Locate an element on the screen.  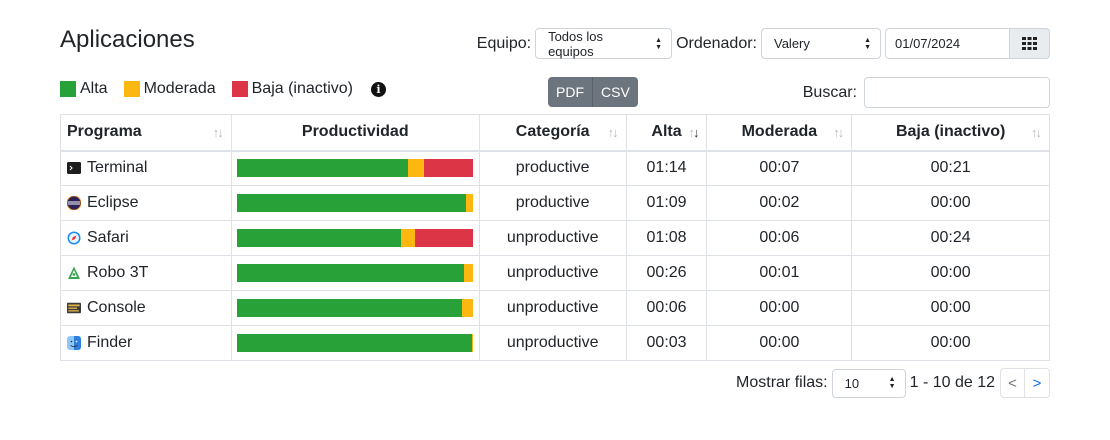
column-header-programa: Programa ↑↓ is located at coordinates (146, 133).